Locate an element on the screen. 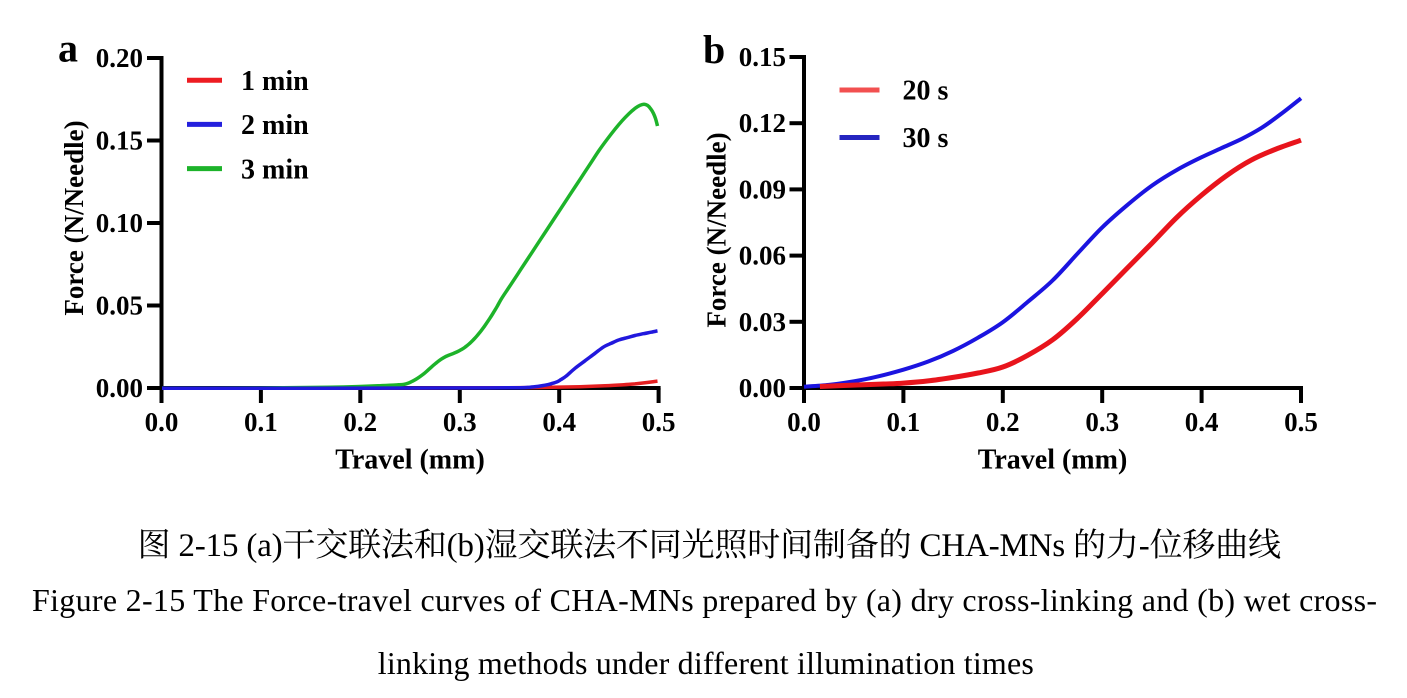 The image size is (1407, 698). svg-text: 3 min is located at coordinates (275, 169).